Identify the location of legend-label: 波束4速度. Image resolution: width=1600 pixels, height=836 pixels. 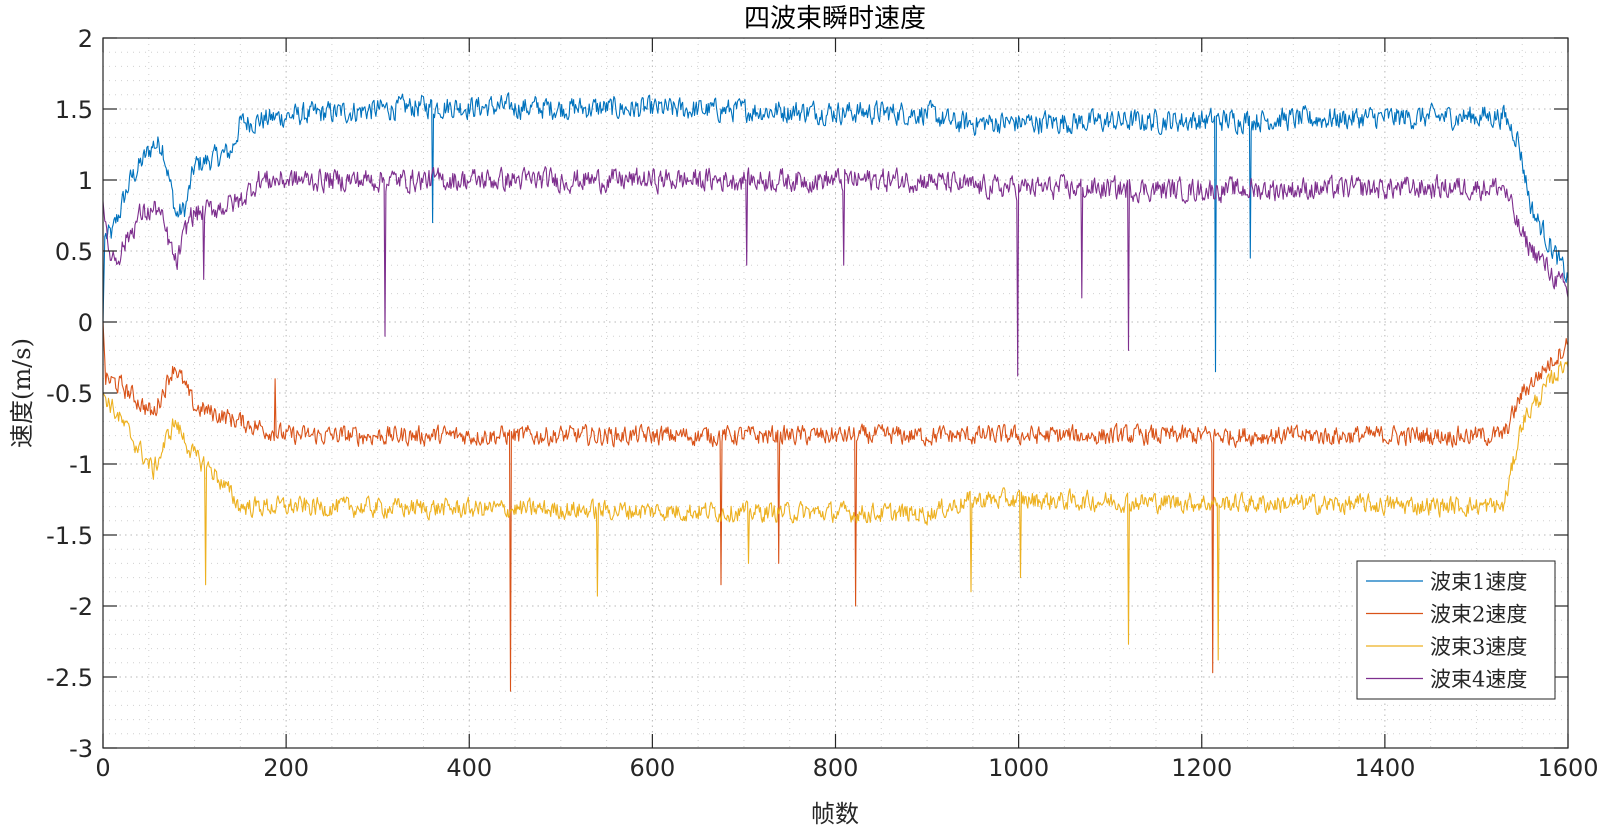
(1478, 680).